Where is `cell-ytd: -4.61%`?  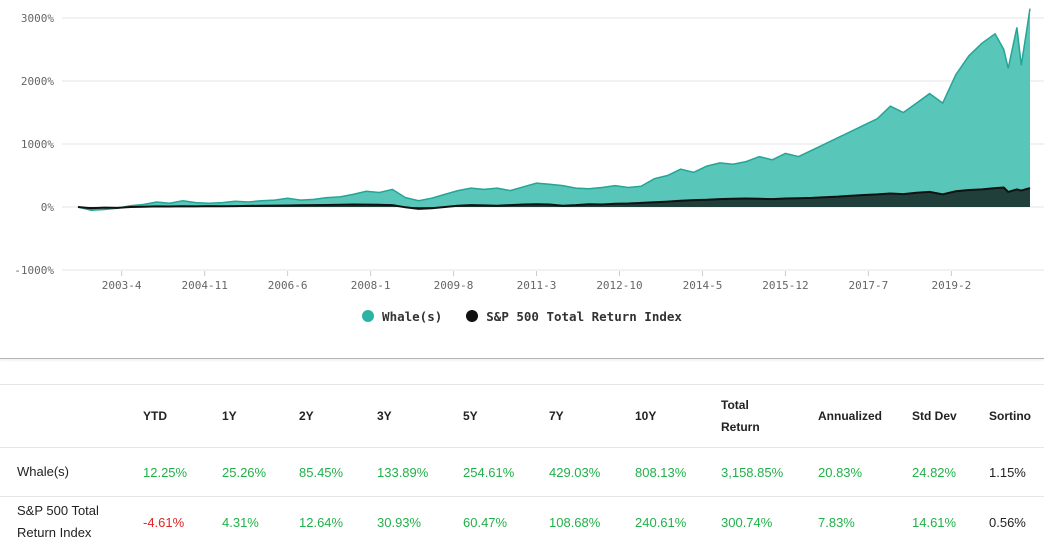
cell-ytd: -4.61% is located at coordinates (164, 522).